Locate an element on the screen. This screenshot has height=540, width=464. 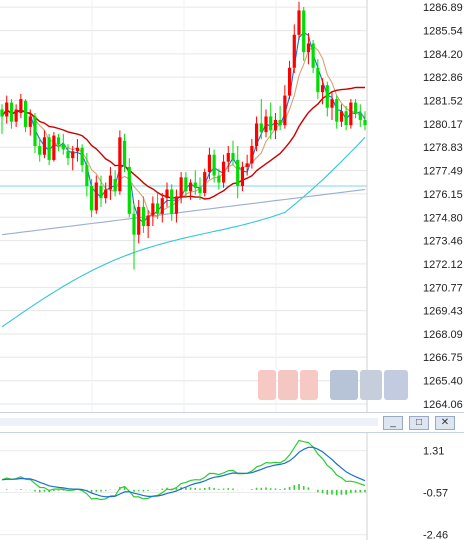
price-tick-label: 1281.52 is located at coordinates (443, 101).